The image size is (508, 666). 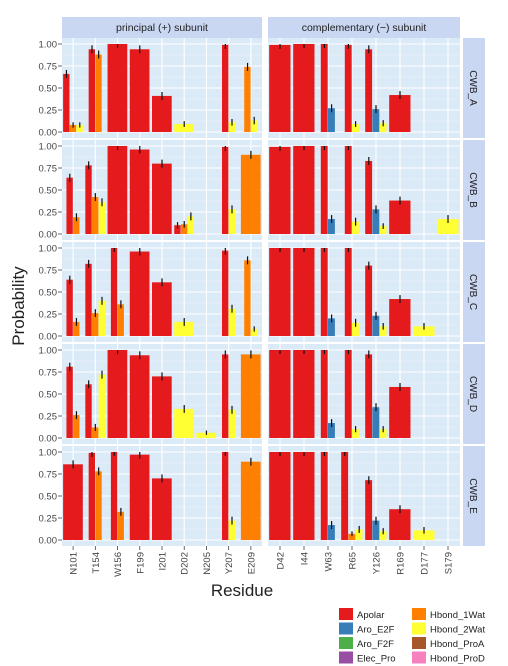 What do you see at coordinates (400, 524) in the screenshot?
I see `bar-cwb-e-r169-apolar` at bounding box center [400, 524].